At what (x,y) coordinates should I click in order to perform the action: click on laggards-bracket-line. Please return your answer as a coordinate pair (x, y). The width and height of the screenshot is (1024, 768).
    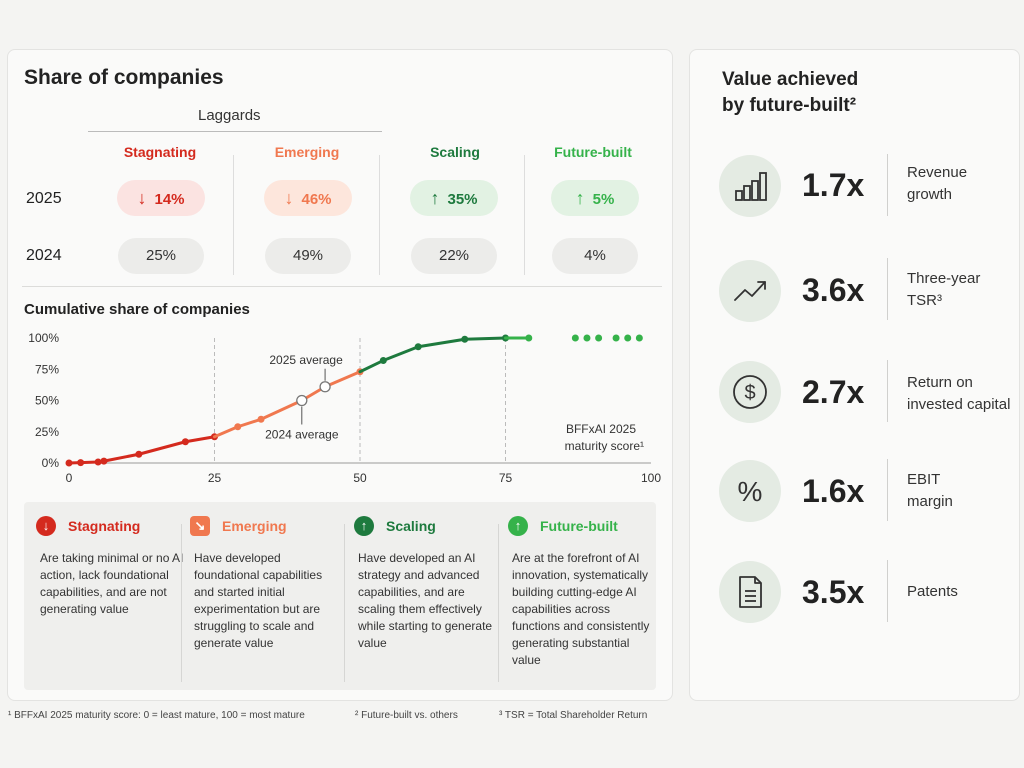
    Looking at the image, I should click on (235, 131).